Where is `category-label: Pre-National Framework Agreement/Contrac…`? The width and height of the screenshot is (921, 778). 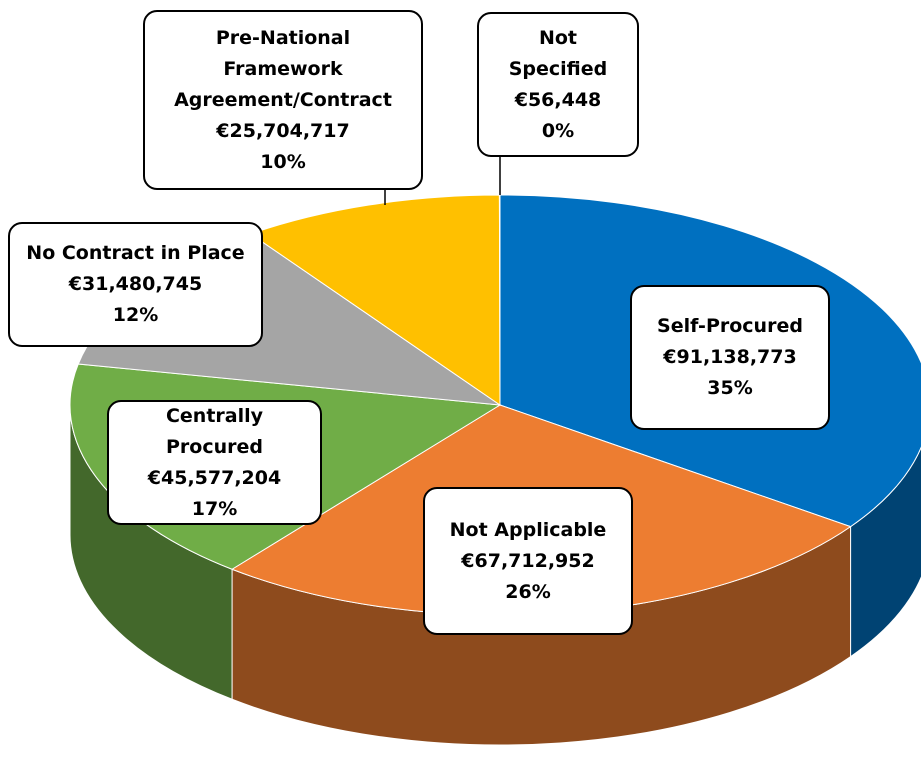 category-label: Pre-National Framework Agreement/Contrac… is located at coordinates (283, 68).